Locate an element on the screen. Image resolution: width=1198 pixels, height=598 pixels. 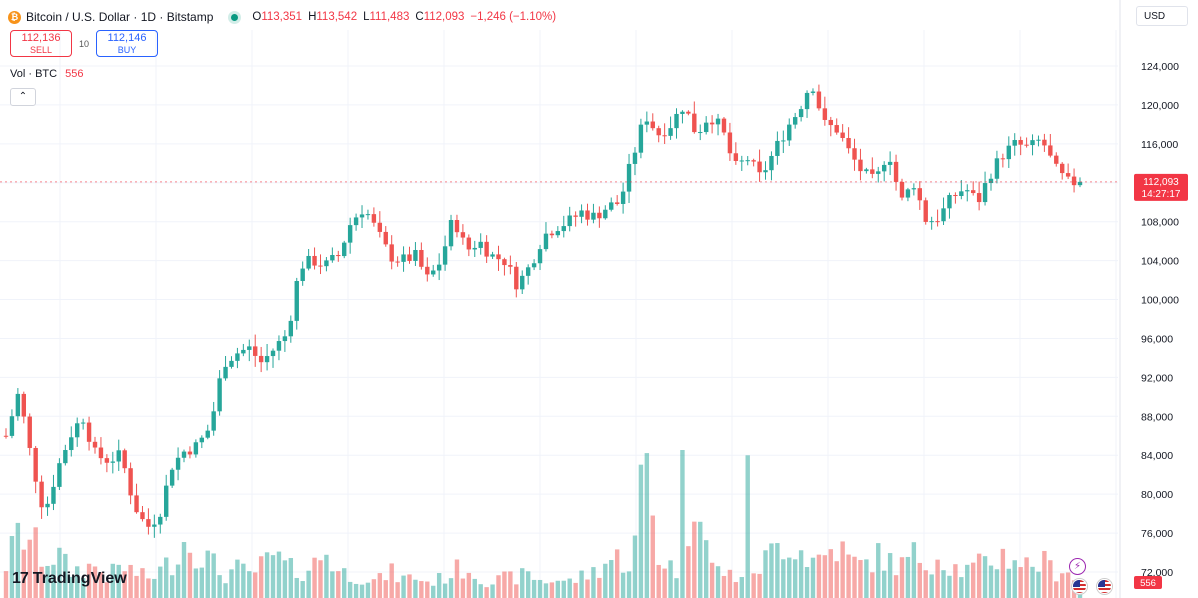
market-status-icon is located at coordinates (235, 17).